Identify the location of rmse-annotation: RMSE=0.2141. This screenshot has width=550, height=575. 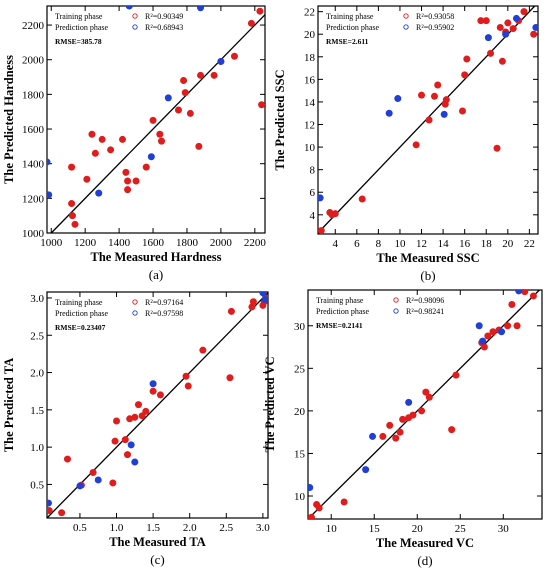
(339, 325).